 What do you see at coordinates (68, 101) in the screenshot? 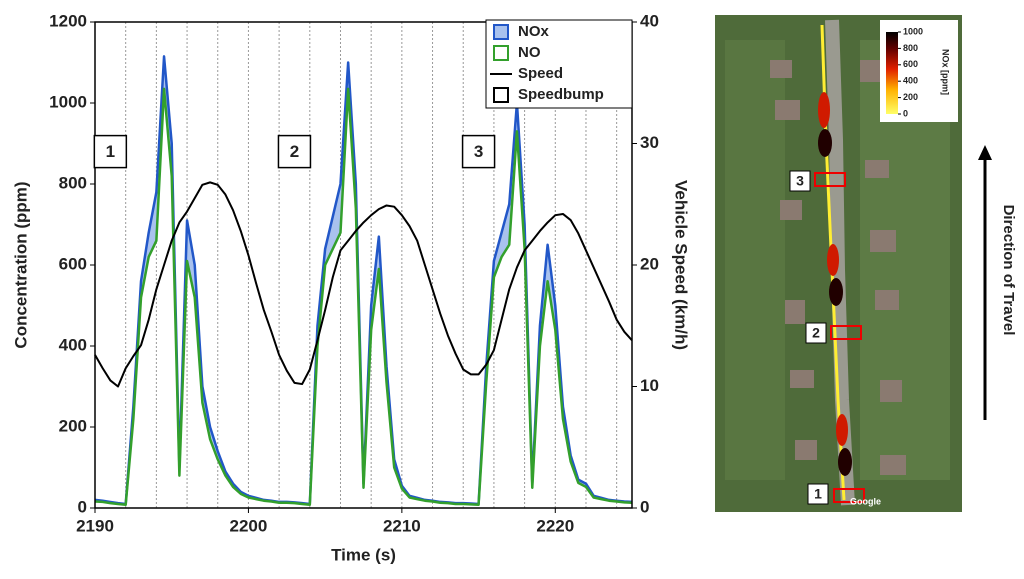
I see `y-tick-label: 1000` at bounding box center [68, 101].